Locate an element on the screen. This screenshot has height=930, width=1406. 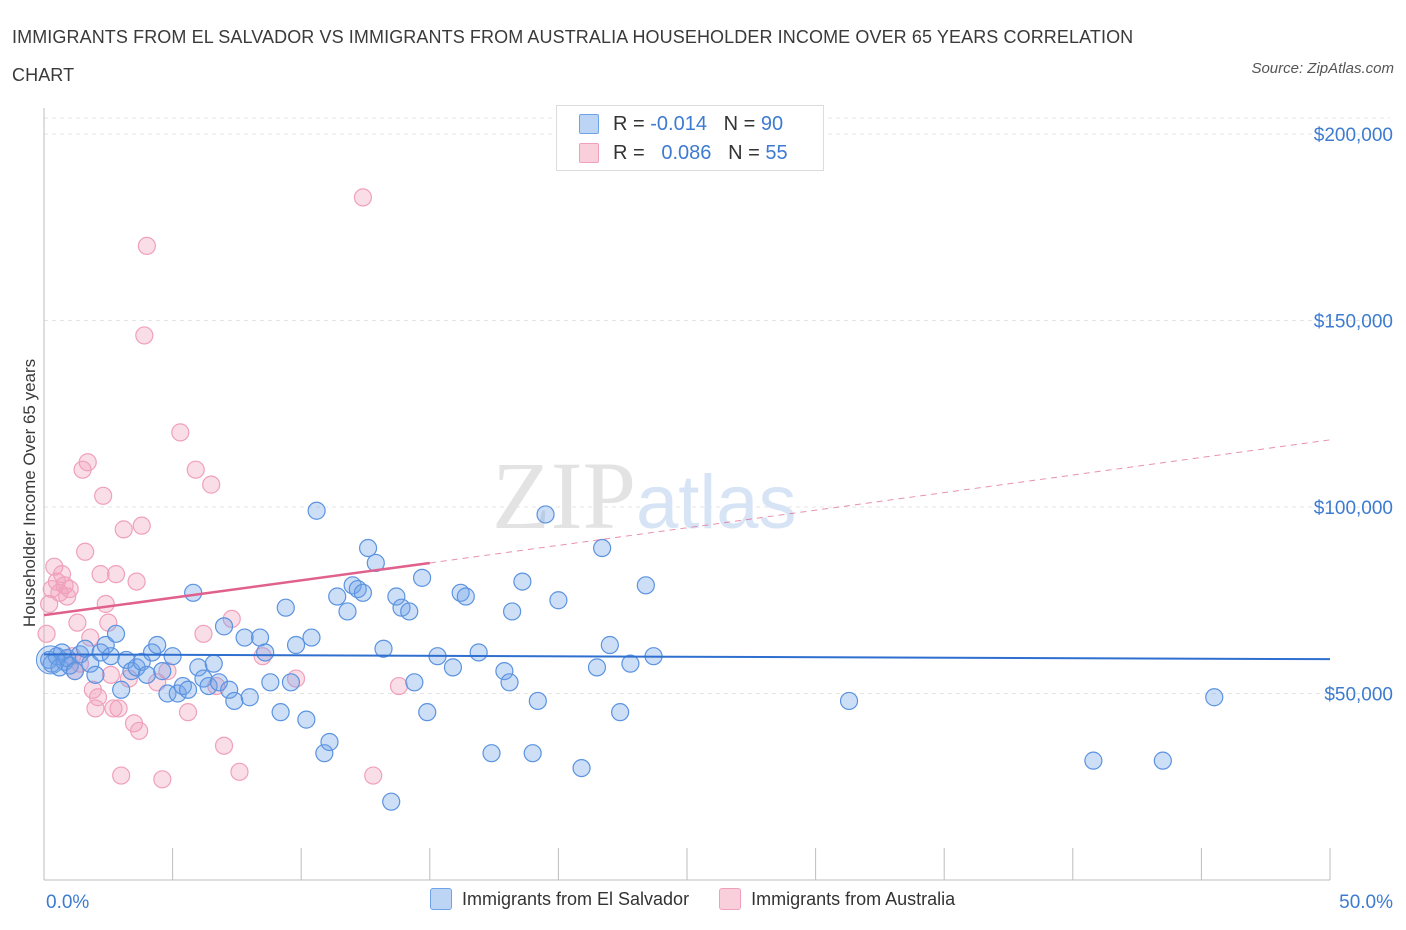
trend-el-salvador is located at coordinates (687, 657).